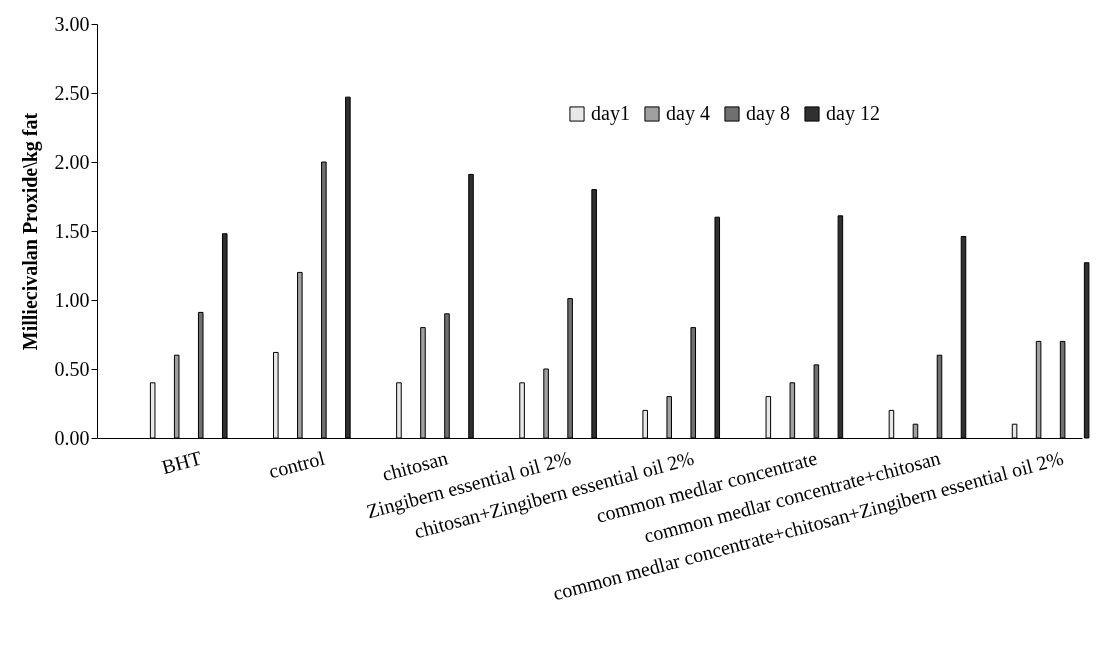 Image resolution: width=1118 pixels, height=649 pixels. I want to click on legend-label: day1, so click(610, 113).